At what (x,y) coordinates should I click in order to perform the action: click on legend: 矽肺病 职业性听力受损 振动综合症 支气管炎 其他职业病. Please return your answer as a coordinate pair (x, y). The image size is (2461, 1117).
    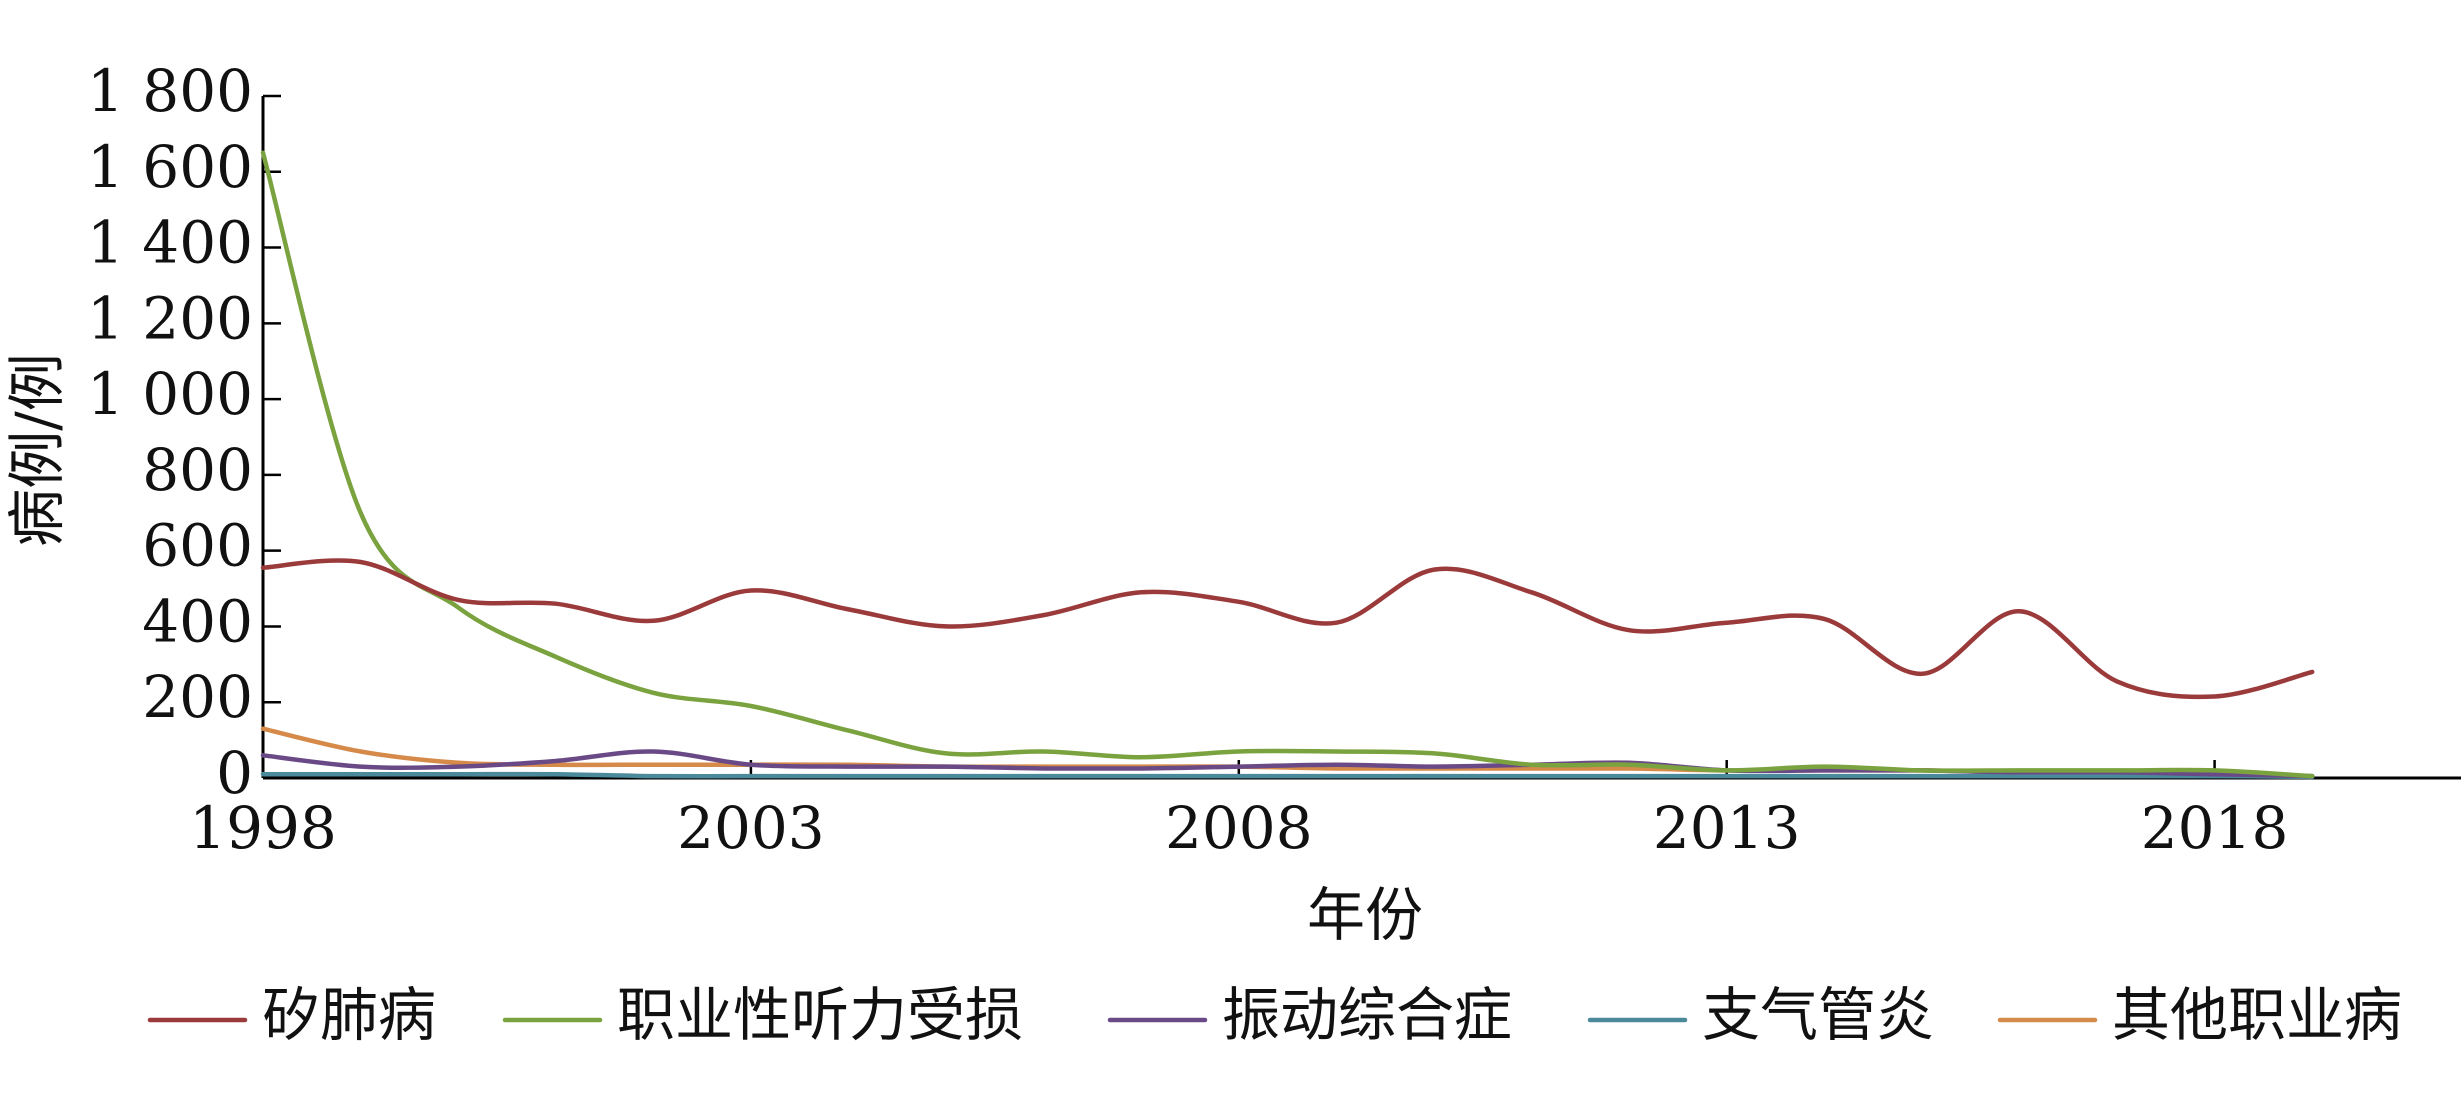
    Looking at the image, I should click on (1274, 1015).